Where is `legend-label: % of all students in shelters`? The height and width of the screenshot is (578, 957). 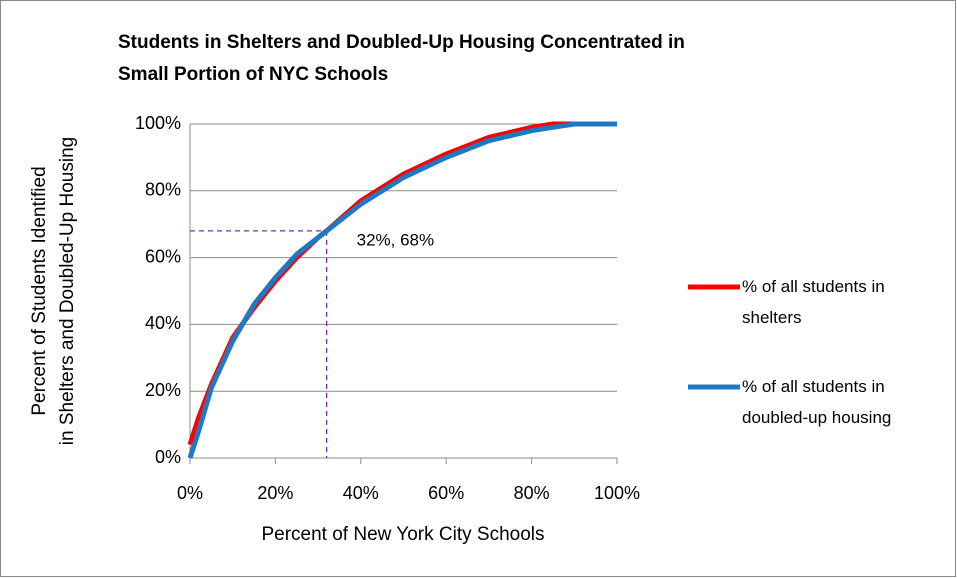 legend-label: % of all students in shelters is located at coordinates (813, 302).